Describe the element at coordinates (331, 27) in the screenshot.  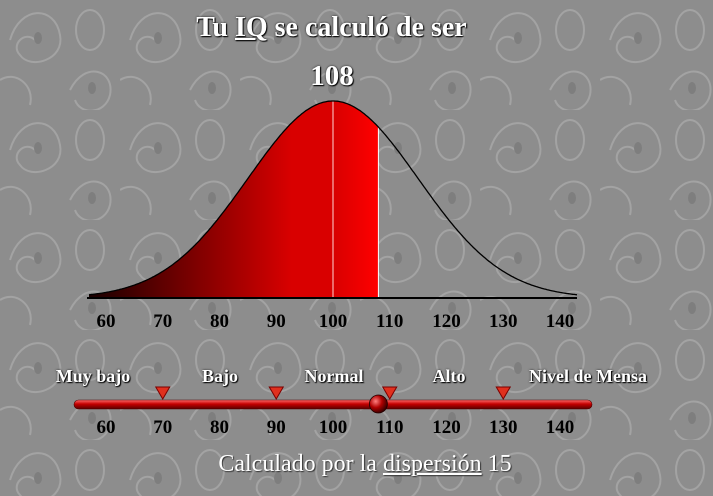
I see `page-title: Tu IQ se calculó de ser` at that location.